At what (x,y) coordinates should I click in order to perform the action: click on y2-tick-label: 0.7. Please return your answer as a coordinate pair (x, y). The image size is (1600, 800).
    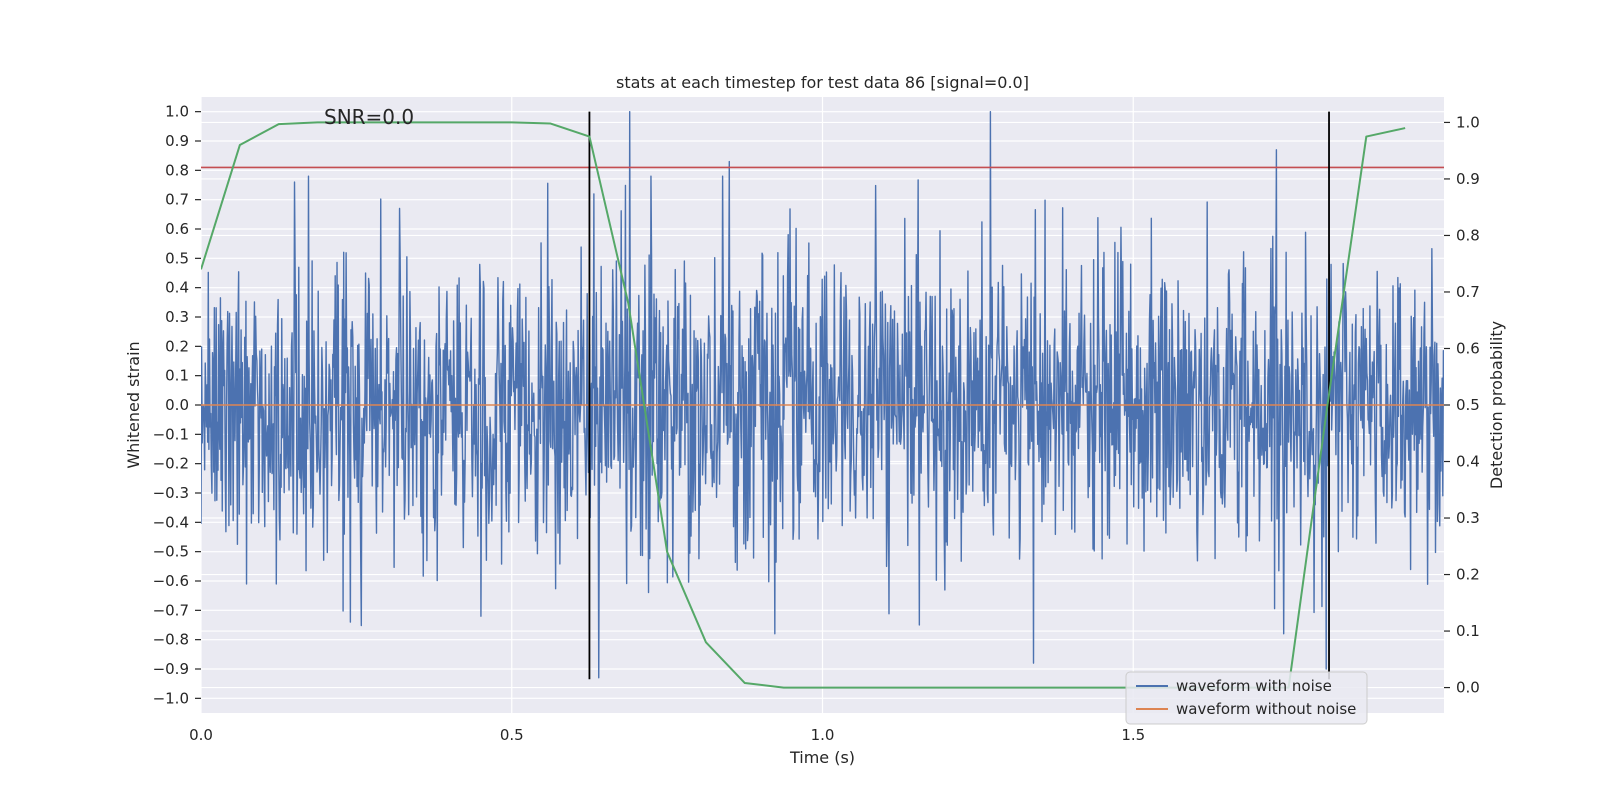
    Looking at the image, I should click on (1468, 292).